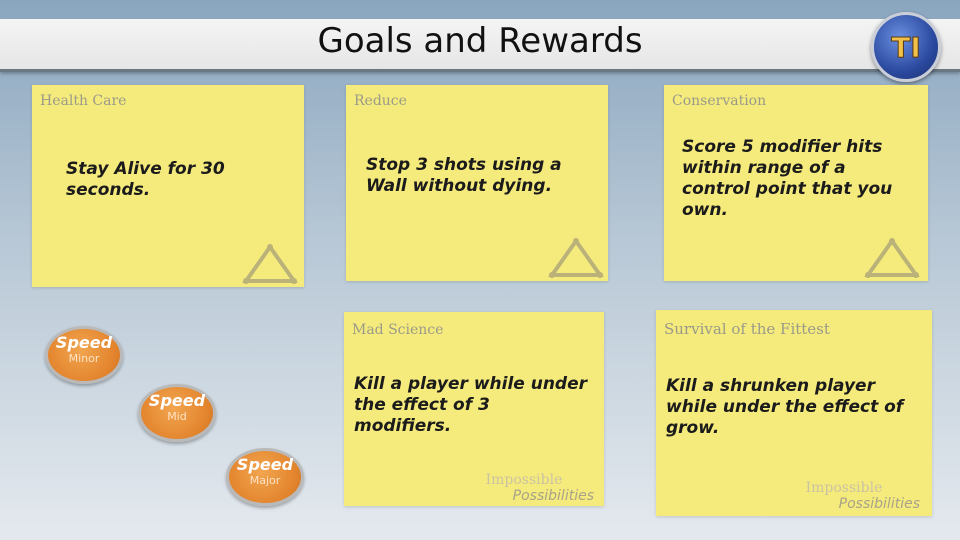 This screenshot has height=540, width=960. Describe the element at coordinates (145, 179) in the screenshot. I see `goal-card-text: Stay Alive for 30 seconds.` at that location.